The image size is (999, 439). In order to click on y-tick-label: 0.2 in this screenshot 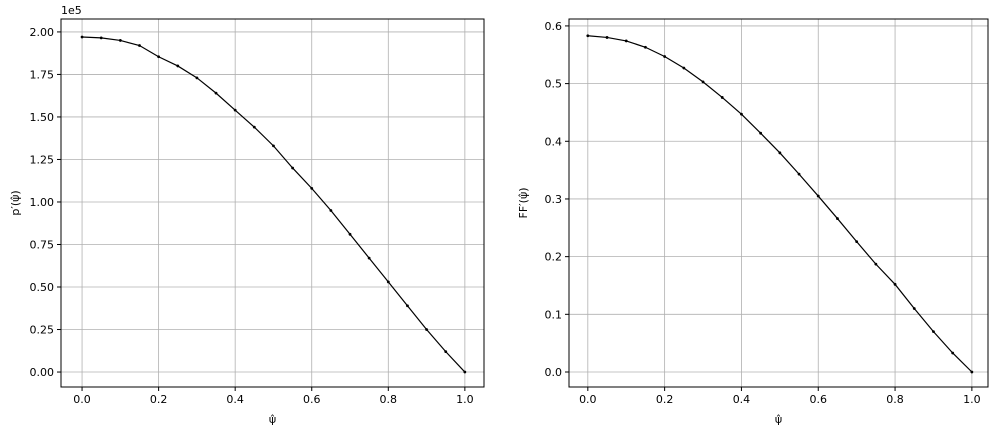, I will do `click(554, 257)`.